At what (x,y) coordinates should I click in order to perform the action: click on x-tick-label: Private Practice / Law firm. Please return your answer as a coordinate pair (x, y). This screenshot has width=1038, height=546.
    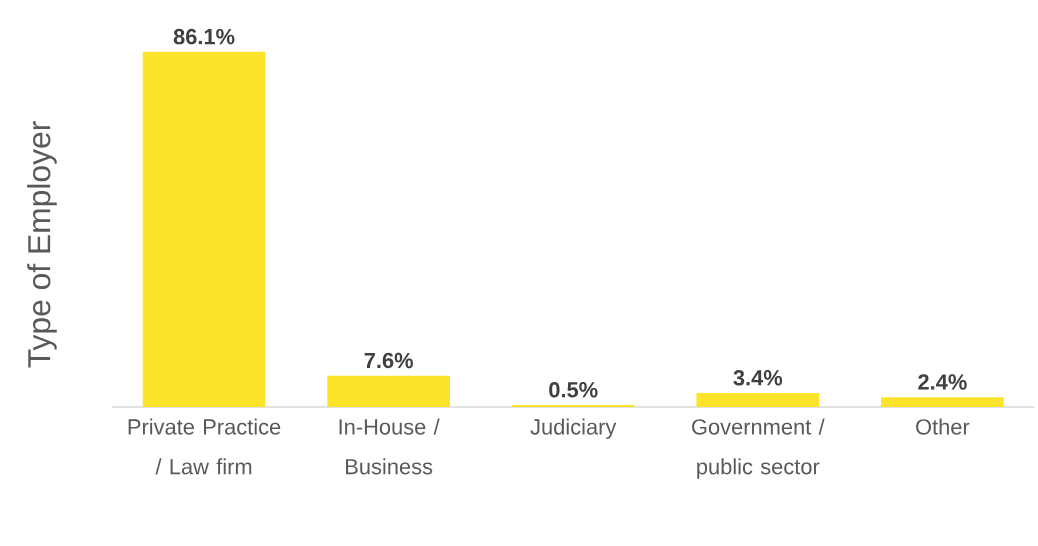
    Looking at the image, I should click on (204, 446).